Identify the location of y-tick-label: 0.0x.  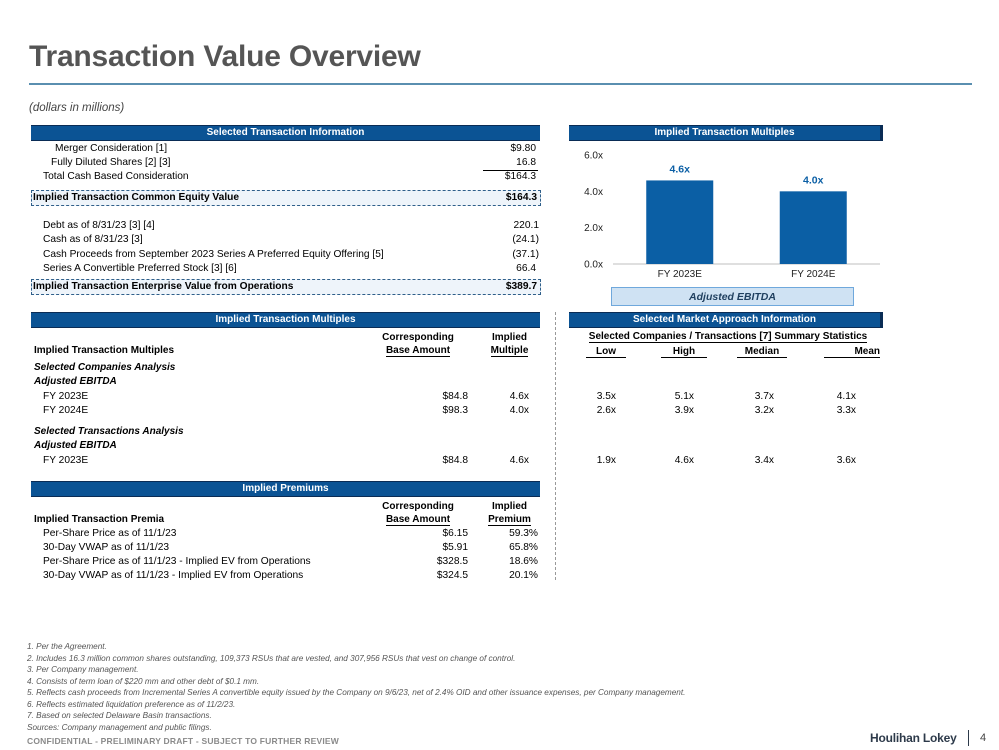
(593, 265).